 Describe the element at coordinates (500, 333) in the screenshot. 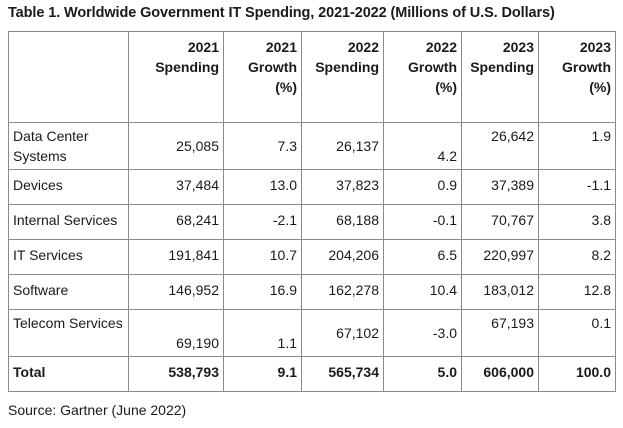

I see `table-cell: 67,193` at that location.